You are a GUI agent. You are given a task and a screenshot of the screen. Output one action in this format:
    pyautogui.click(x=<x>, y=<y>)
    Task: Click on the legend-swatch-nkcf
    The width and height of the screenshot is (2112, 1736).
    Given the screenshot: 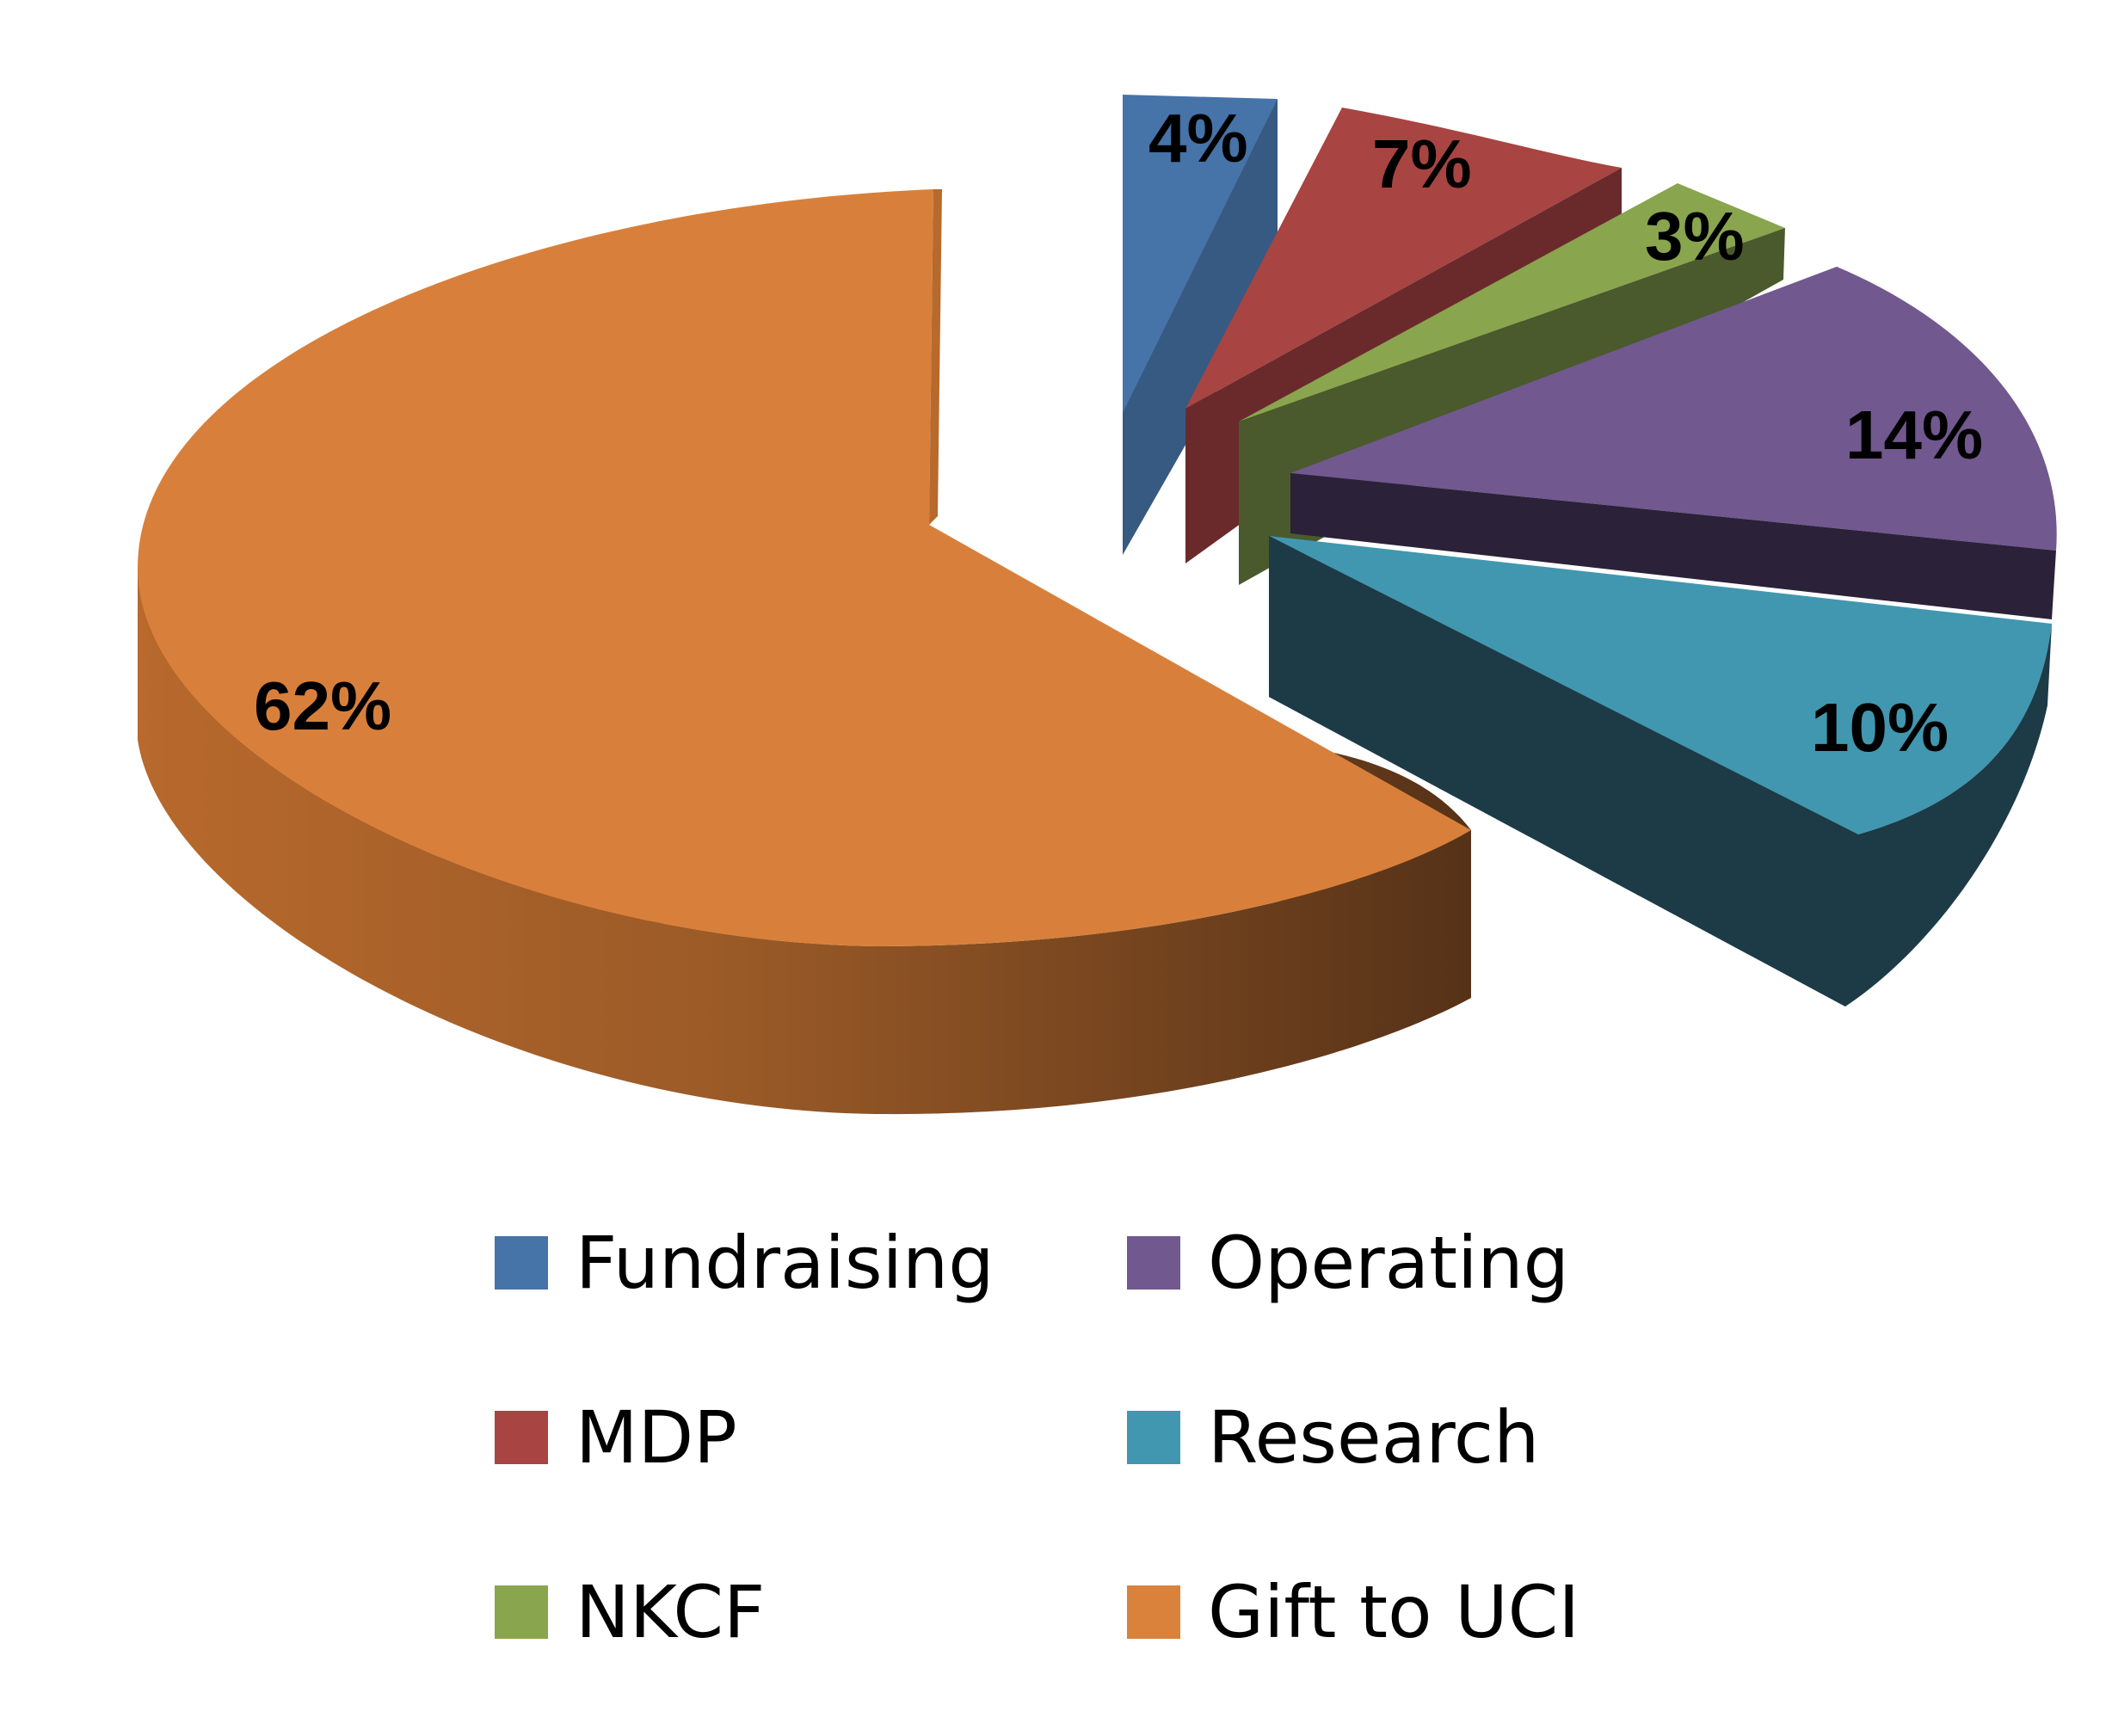 What is the action you would take?
    pyautogui.click(x=521, y=1612)
    